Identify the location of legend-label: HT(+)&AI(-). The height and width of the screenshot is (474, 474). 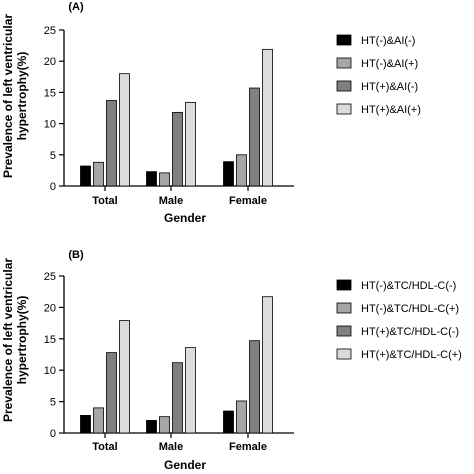
(389, 87).